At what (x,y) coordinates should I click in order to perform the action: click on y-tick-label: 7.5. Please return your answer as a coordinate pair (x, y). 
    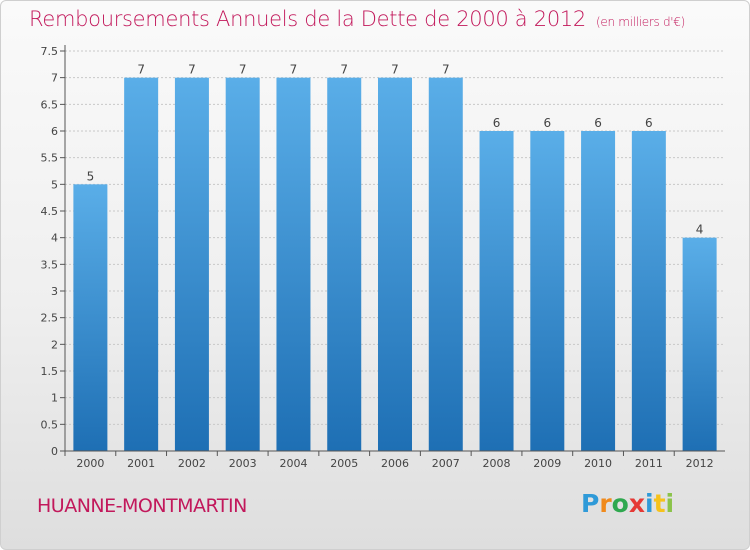
    Looking at the image, I should click on (50, 51).